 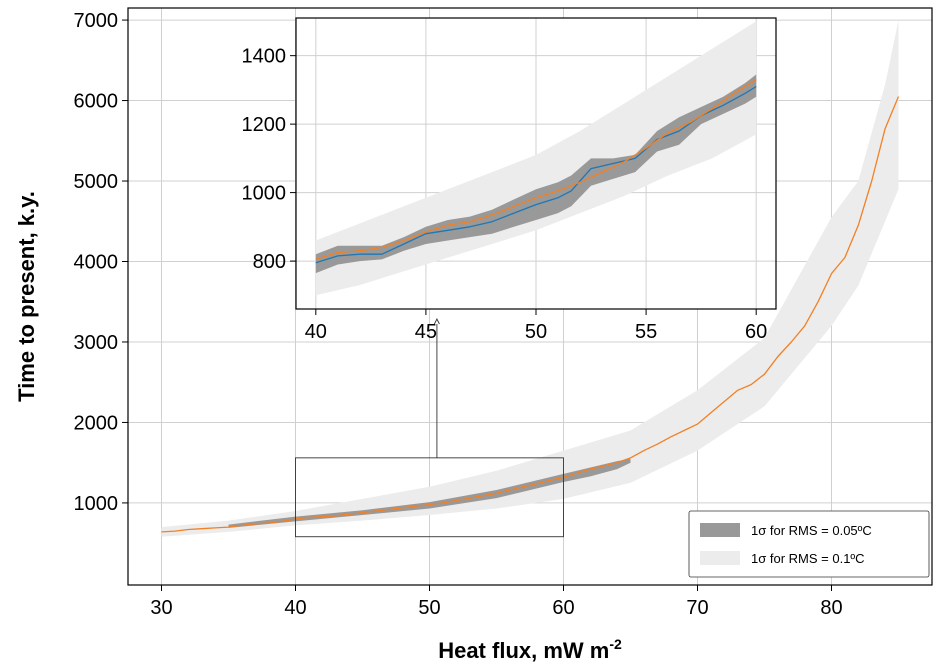 I want to click on legend-swatch-dark-band, so click(x=720, y=530).